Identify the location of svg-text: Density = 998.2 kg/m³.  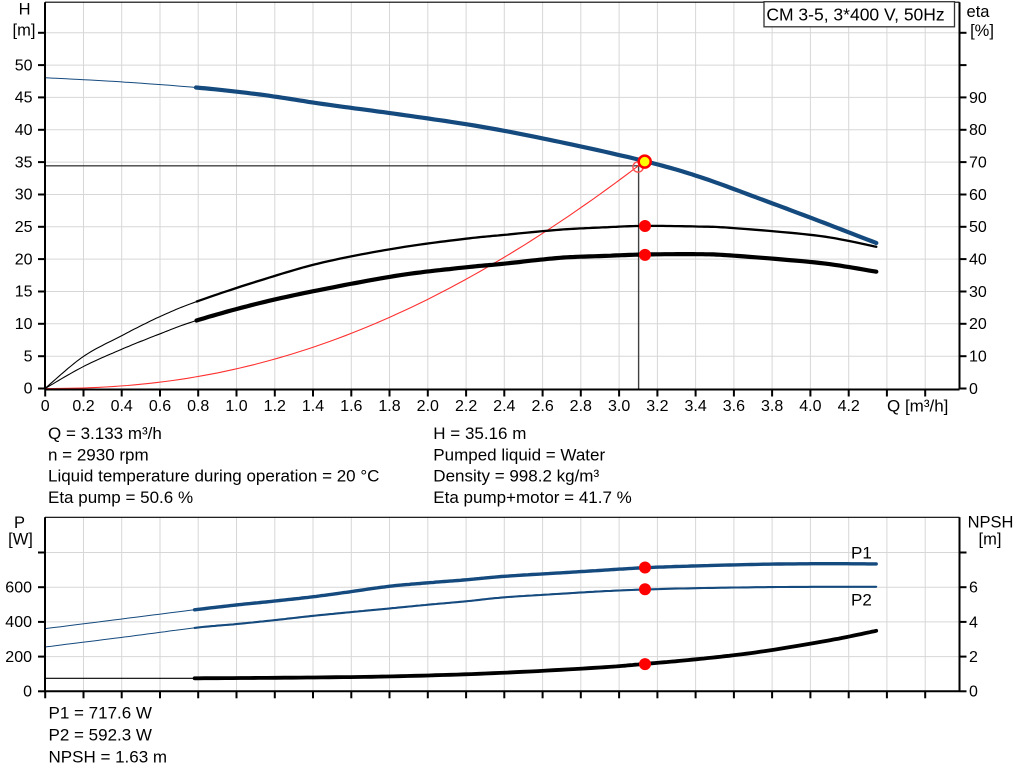
(516, 476).